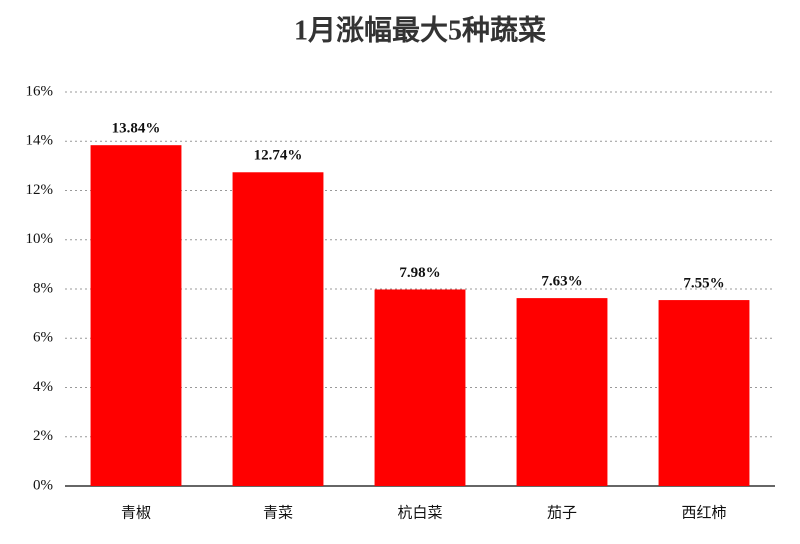  Describe the element at coordinates (420, 30) in the screenshot. I see `chart-title: 1月涨幅最大5种蔬菜` at that location.